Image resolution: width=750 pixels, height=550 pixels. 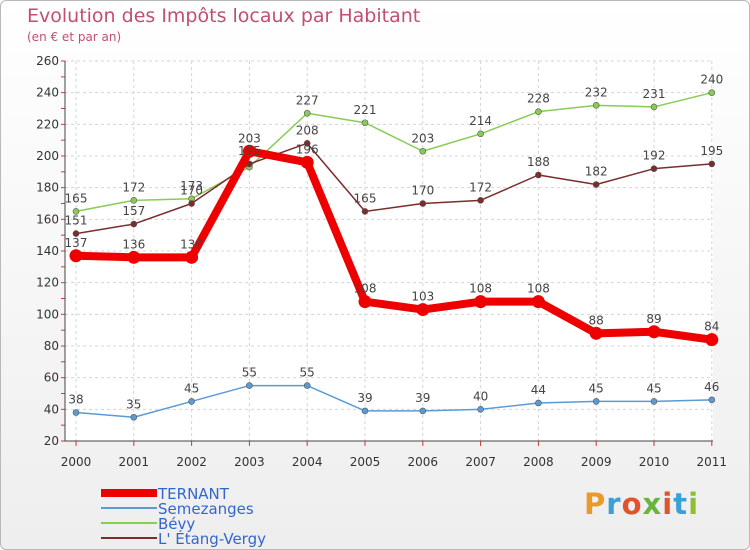 I want to click on y-tick-label: 40, so click(x=51, y=409).